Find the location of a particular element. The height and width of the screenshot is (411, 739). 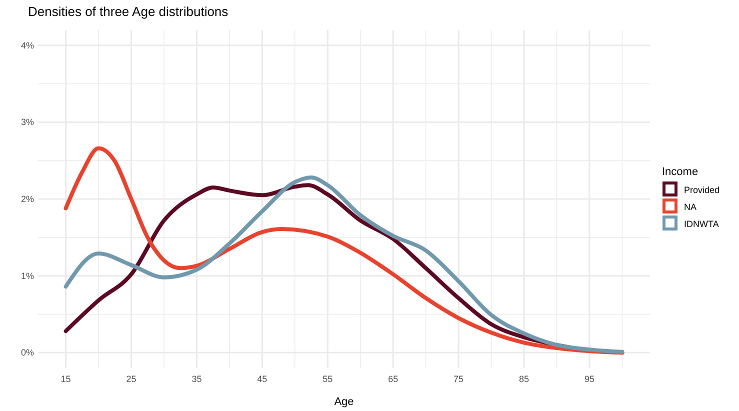

legend-title: Income is located at coordinates (680, 172).